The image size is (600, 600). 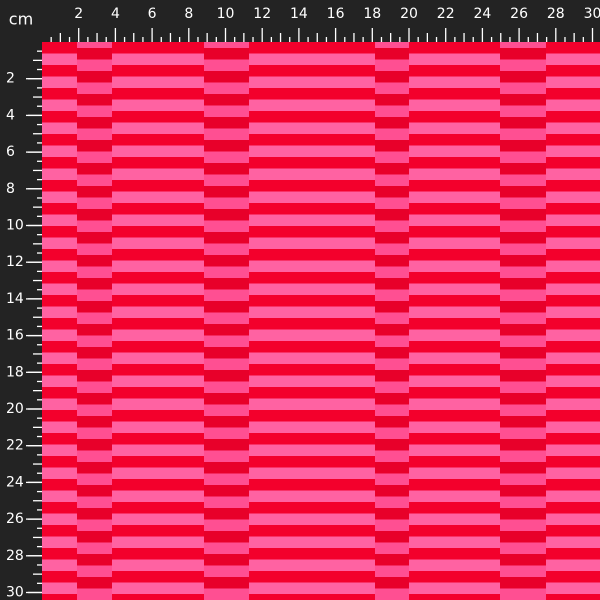 What do you see at coordinates (482, 14) in the screenshot?
I see `top-ruler-label: 24` at bounding box center [482, 14].